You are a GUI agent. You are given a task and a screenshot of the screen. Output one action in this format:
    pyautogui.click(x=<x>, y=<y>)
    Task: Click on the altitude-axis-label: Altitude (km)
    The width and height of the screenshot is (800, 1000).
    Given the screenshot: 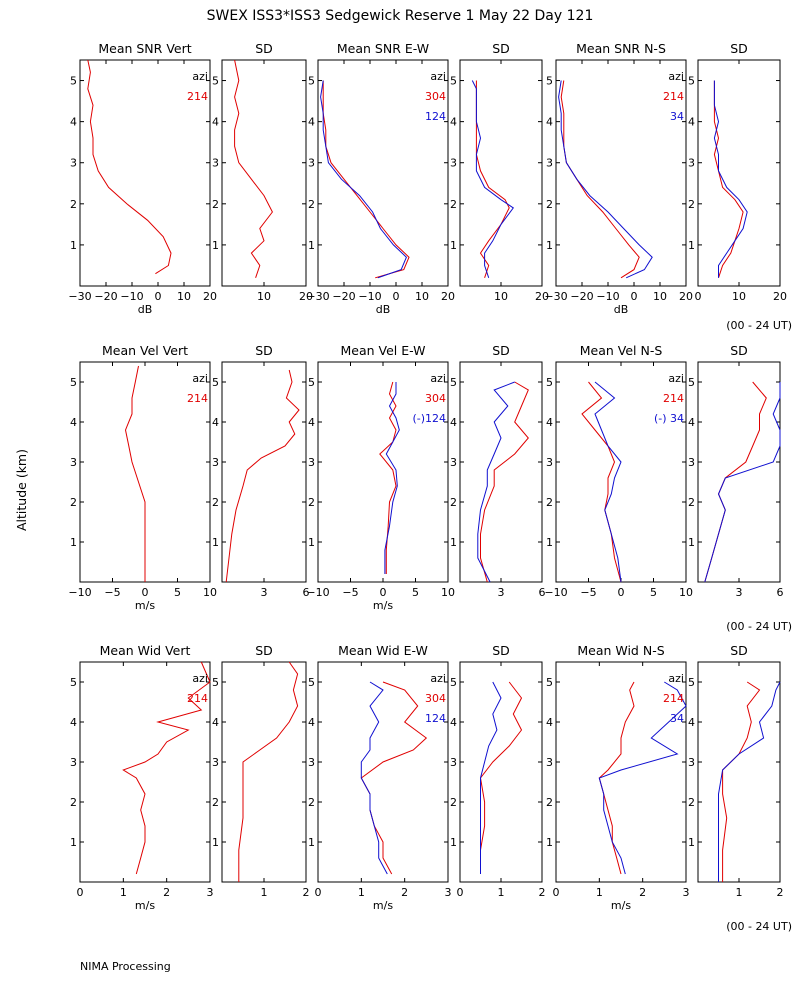 What is the action you would take?
    pyautogui.click(x=21, y=490)
    